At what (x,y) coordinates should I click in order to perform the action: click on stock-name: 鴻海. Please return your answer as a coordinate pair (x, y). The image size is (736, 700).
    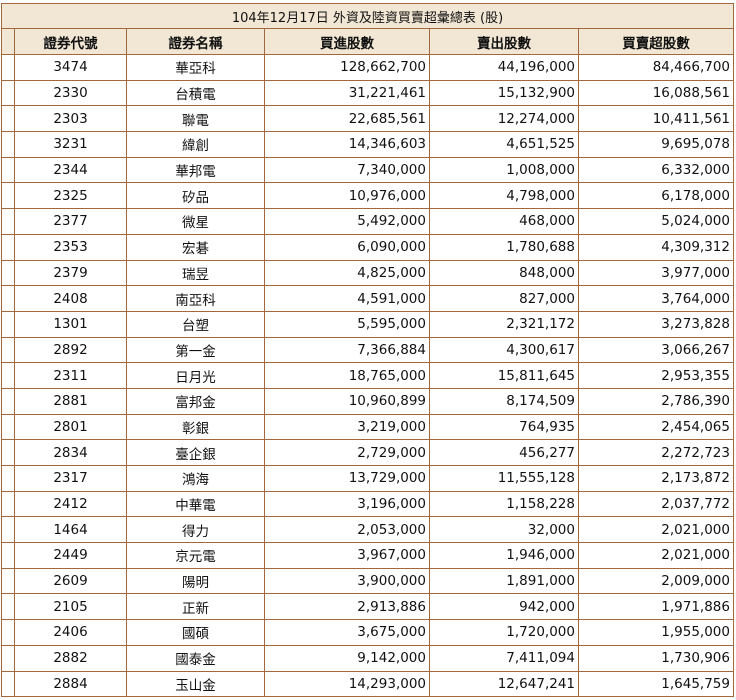
    Looking at the image, I should click on (195, 478).